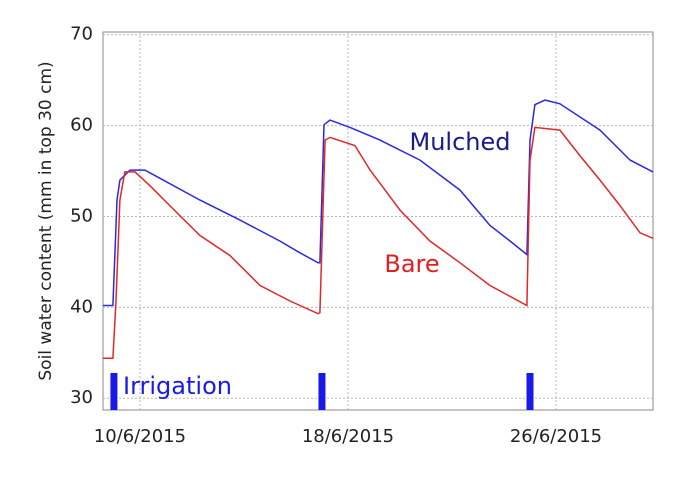 Image resolution: width=689 pixels, height=499 pixels. I want to click on x-tick-label: 10/6/2015, so click(140, 436).